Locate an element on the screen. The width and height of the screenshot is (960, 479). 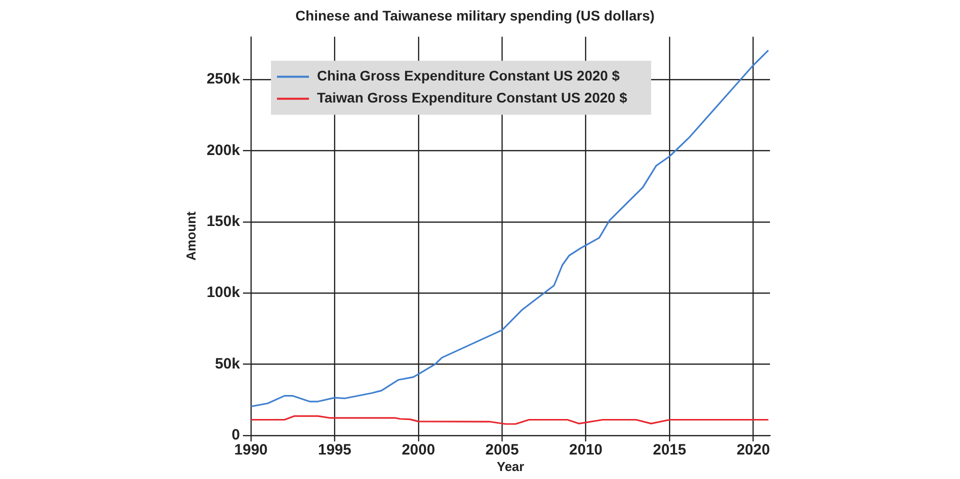
y-axis-title: Amount is located at coordinates (190, 235).